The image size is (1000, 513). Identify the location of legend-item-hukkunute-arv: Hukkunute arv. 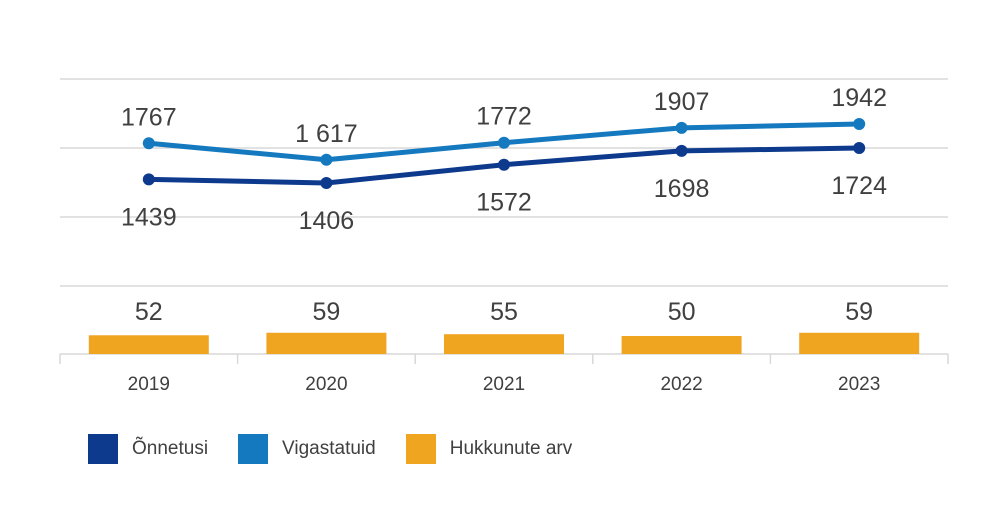
(489, 449).